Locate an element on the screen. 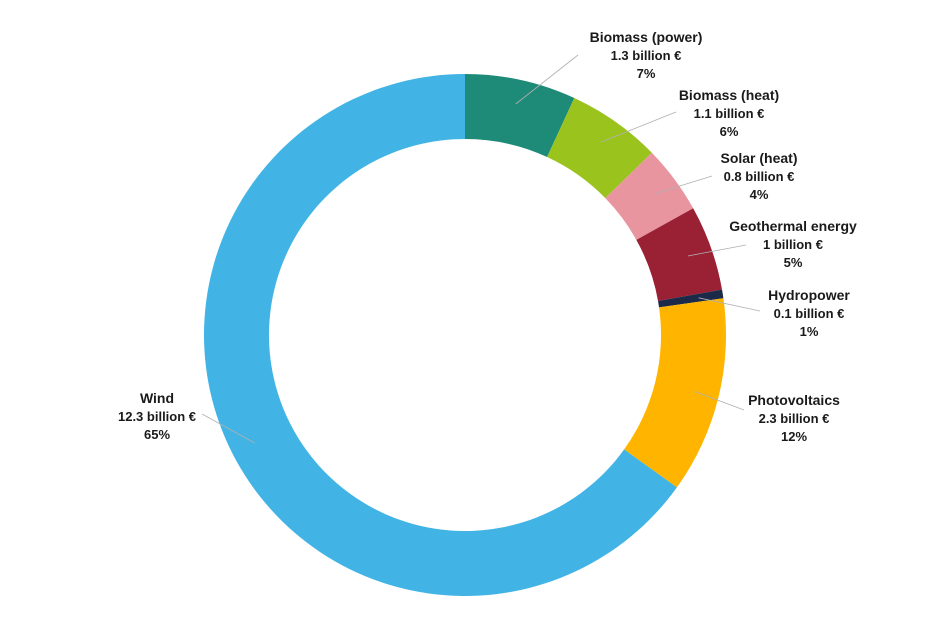  label-value: 1.3 billion € is located at coordinates (646, 55).